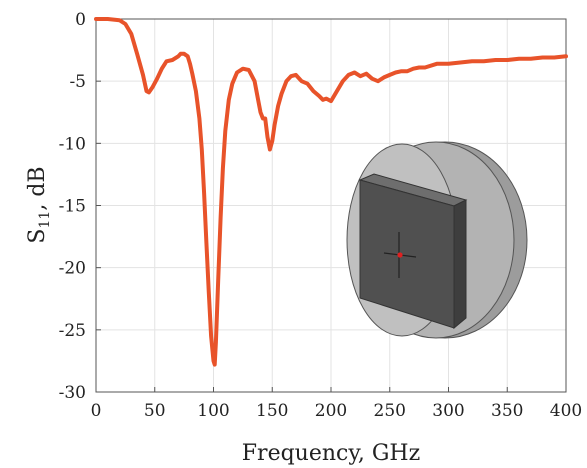 This screenshot has height=468, width=587. What do you see at coordinates (77, 82) in the screenshot?
I see `y-tick-label: -5` at bounding box center [77, 82].